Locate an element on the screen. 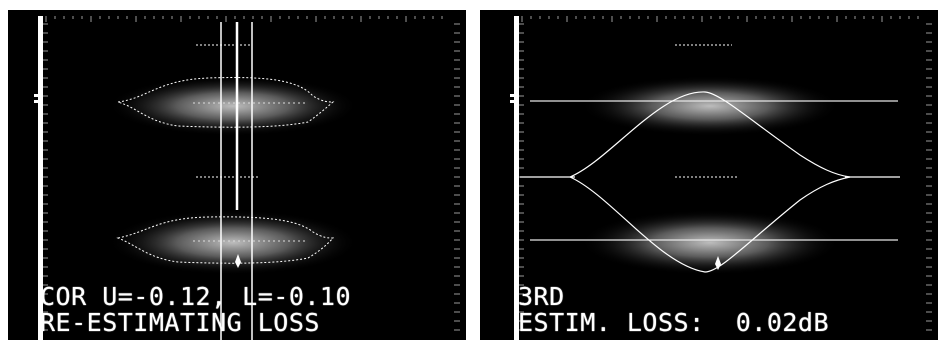 The height and width of the screenshot is (340, 939). upper-eye-contour is located at coordinates (226, 102).